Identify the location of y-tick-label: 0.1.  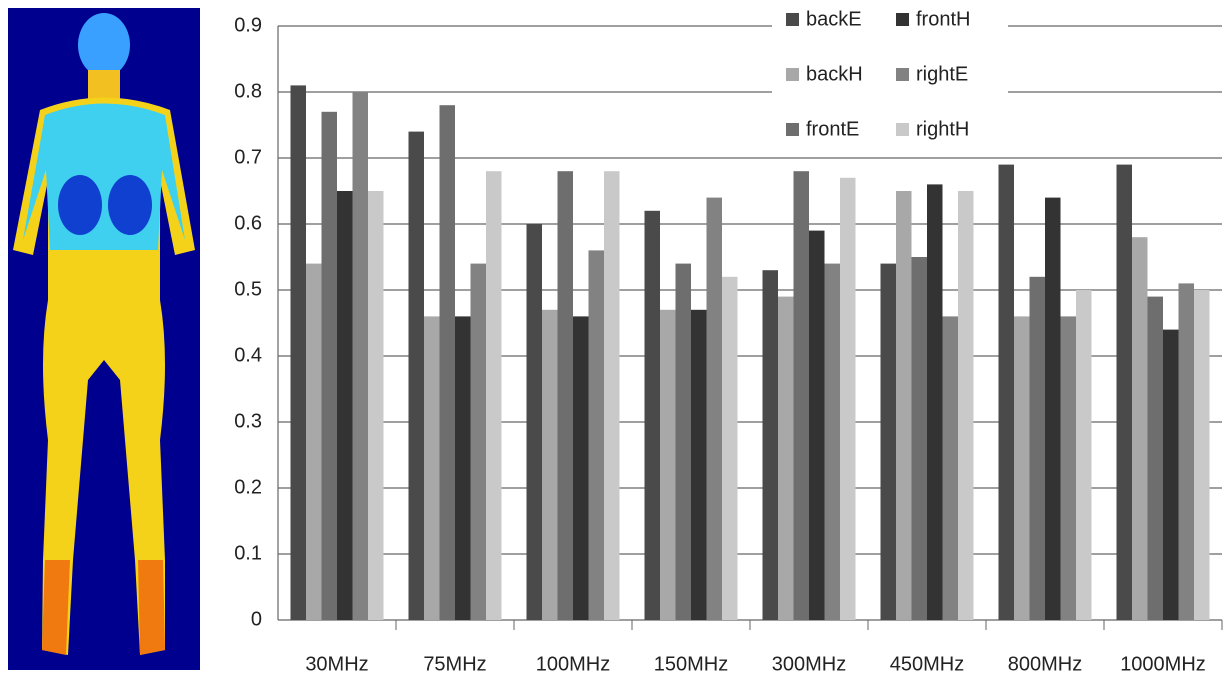
(248, 553).